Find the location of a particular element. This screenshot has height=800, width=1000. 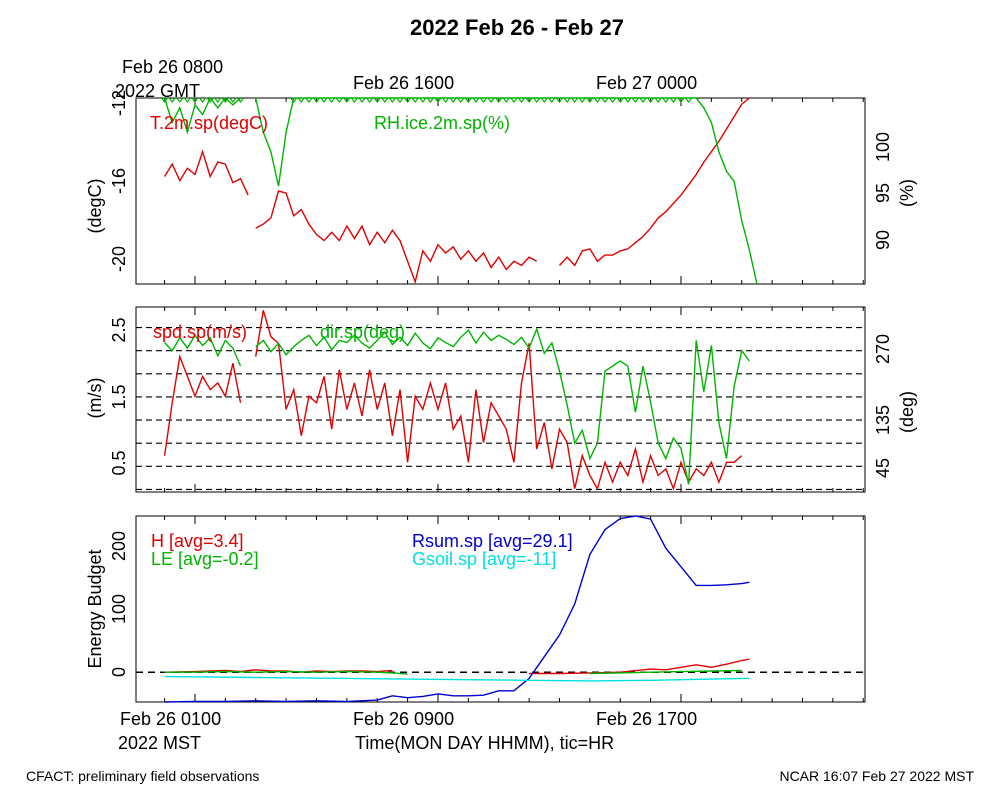

footer-right: NCAR 16:07 Feb 27 2022 MST is located at coordinates (876, 776).